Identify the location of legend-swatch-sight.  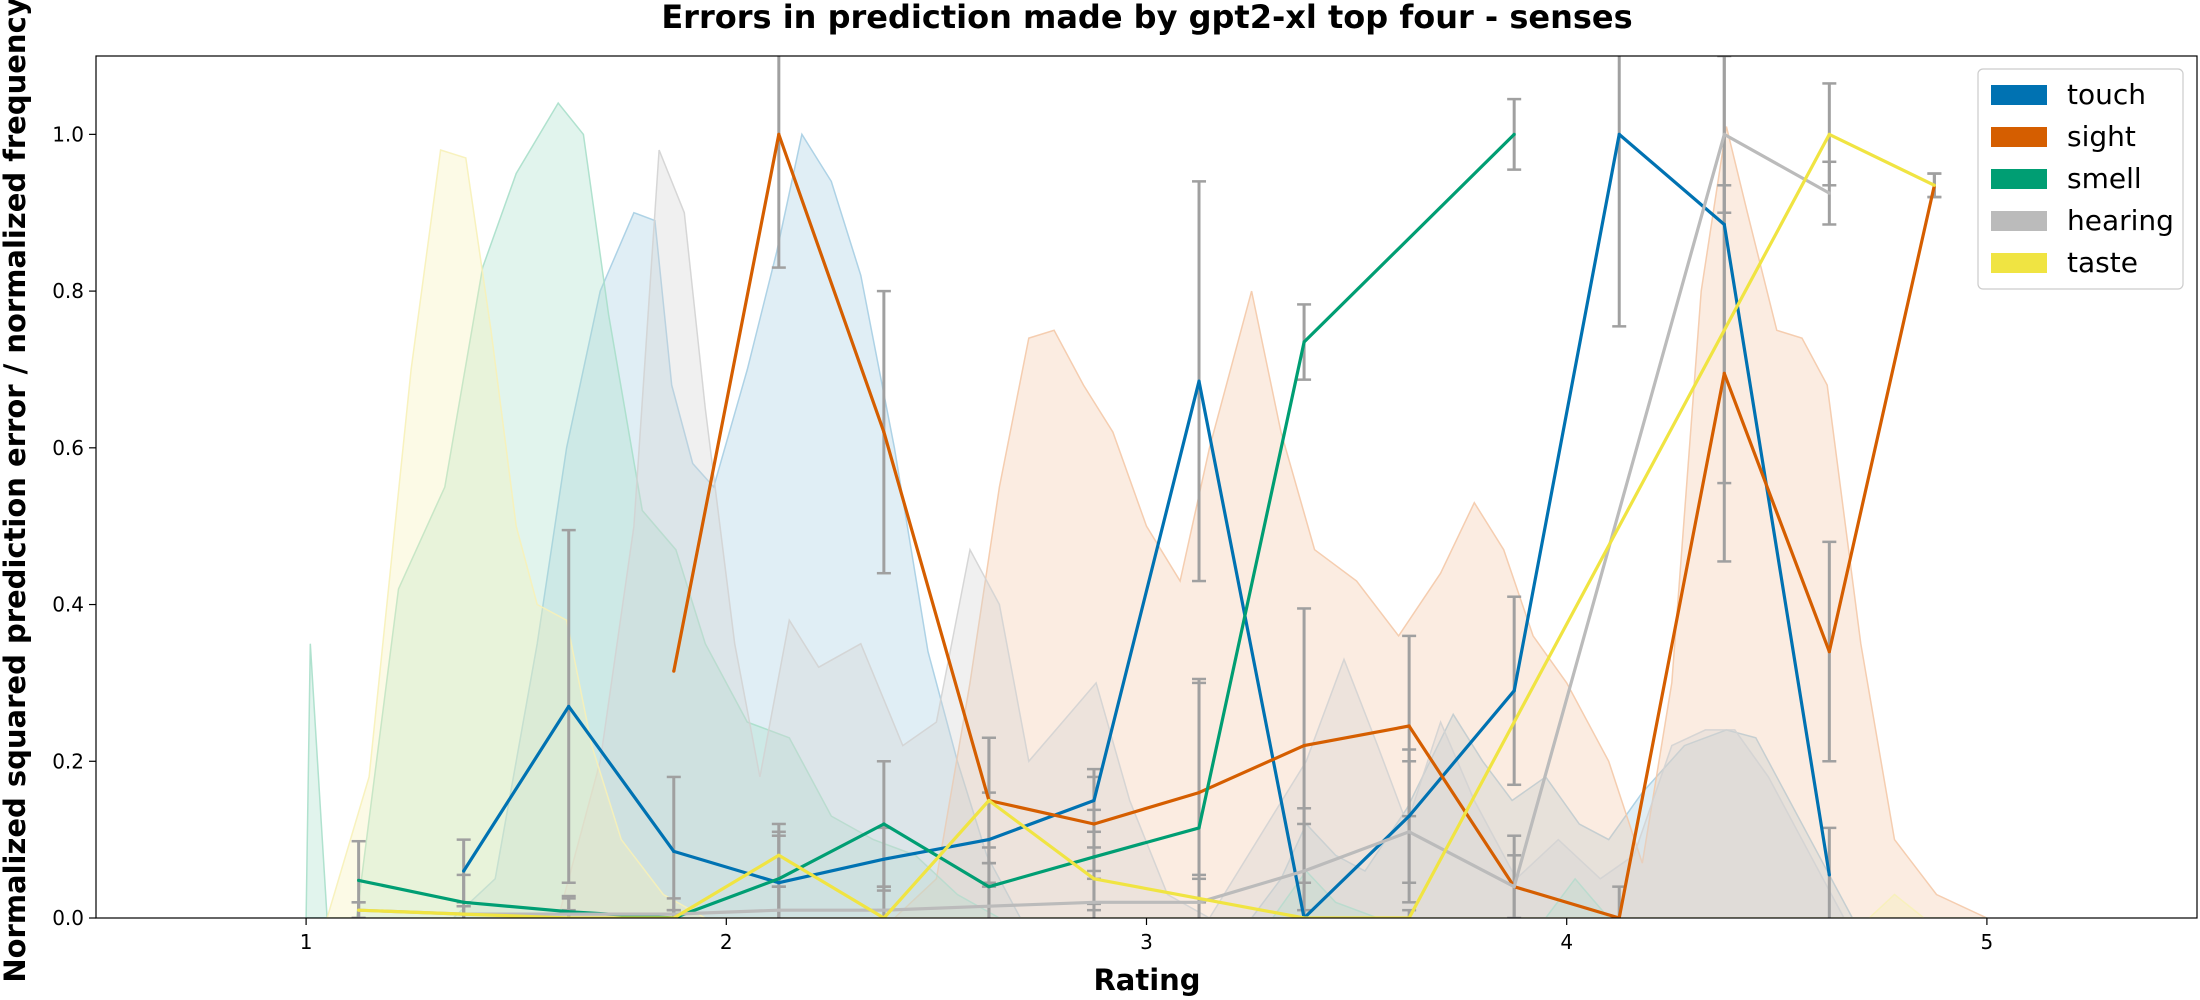
(2019, 137).